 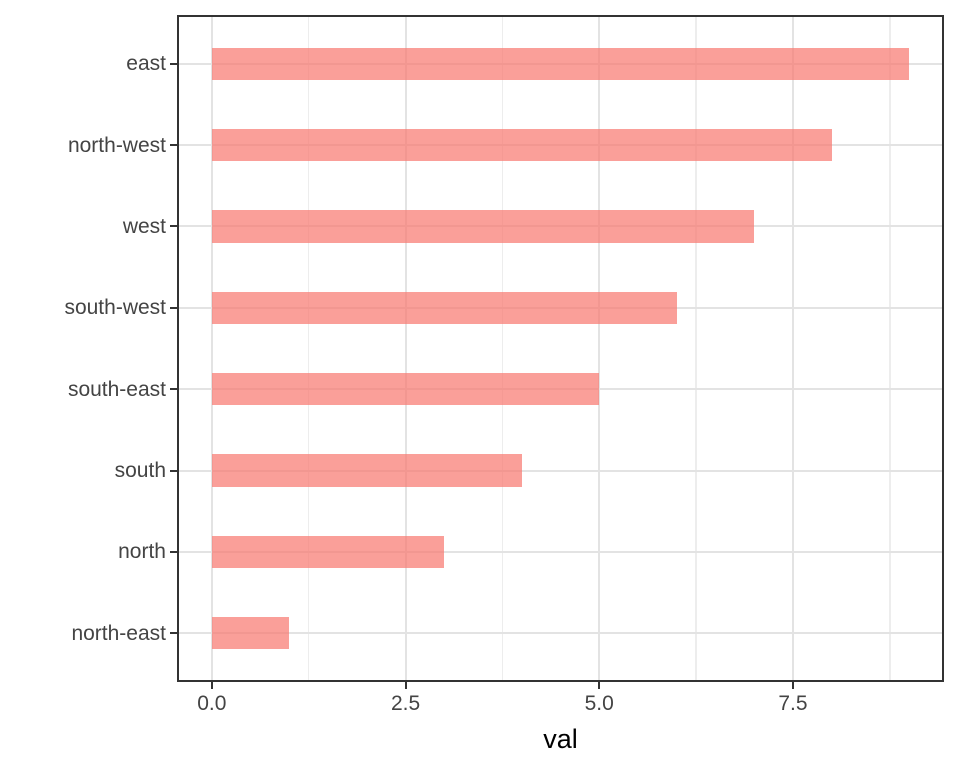 I want to click on y-tick-label-north: north, so click(x=142, y=552).